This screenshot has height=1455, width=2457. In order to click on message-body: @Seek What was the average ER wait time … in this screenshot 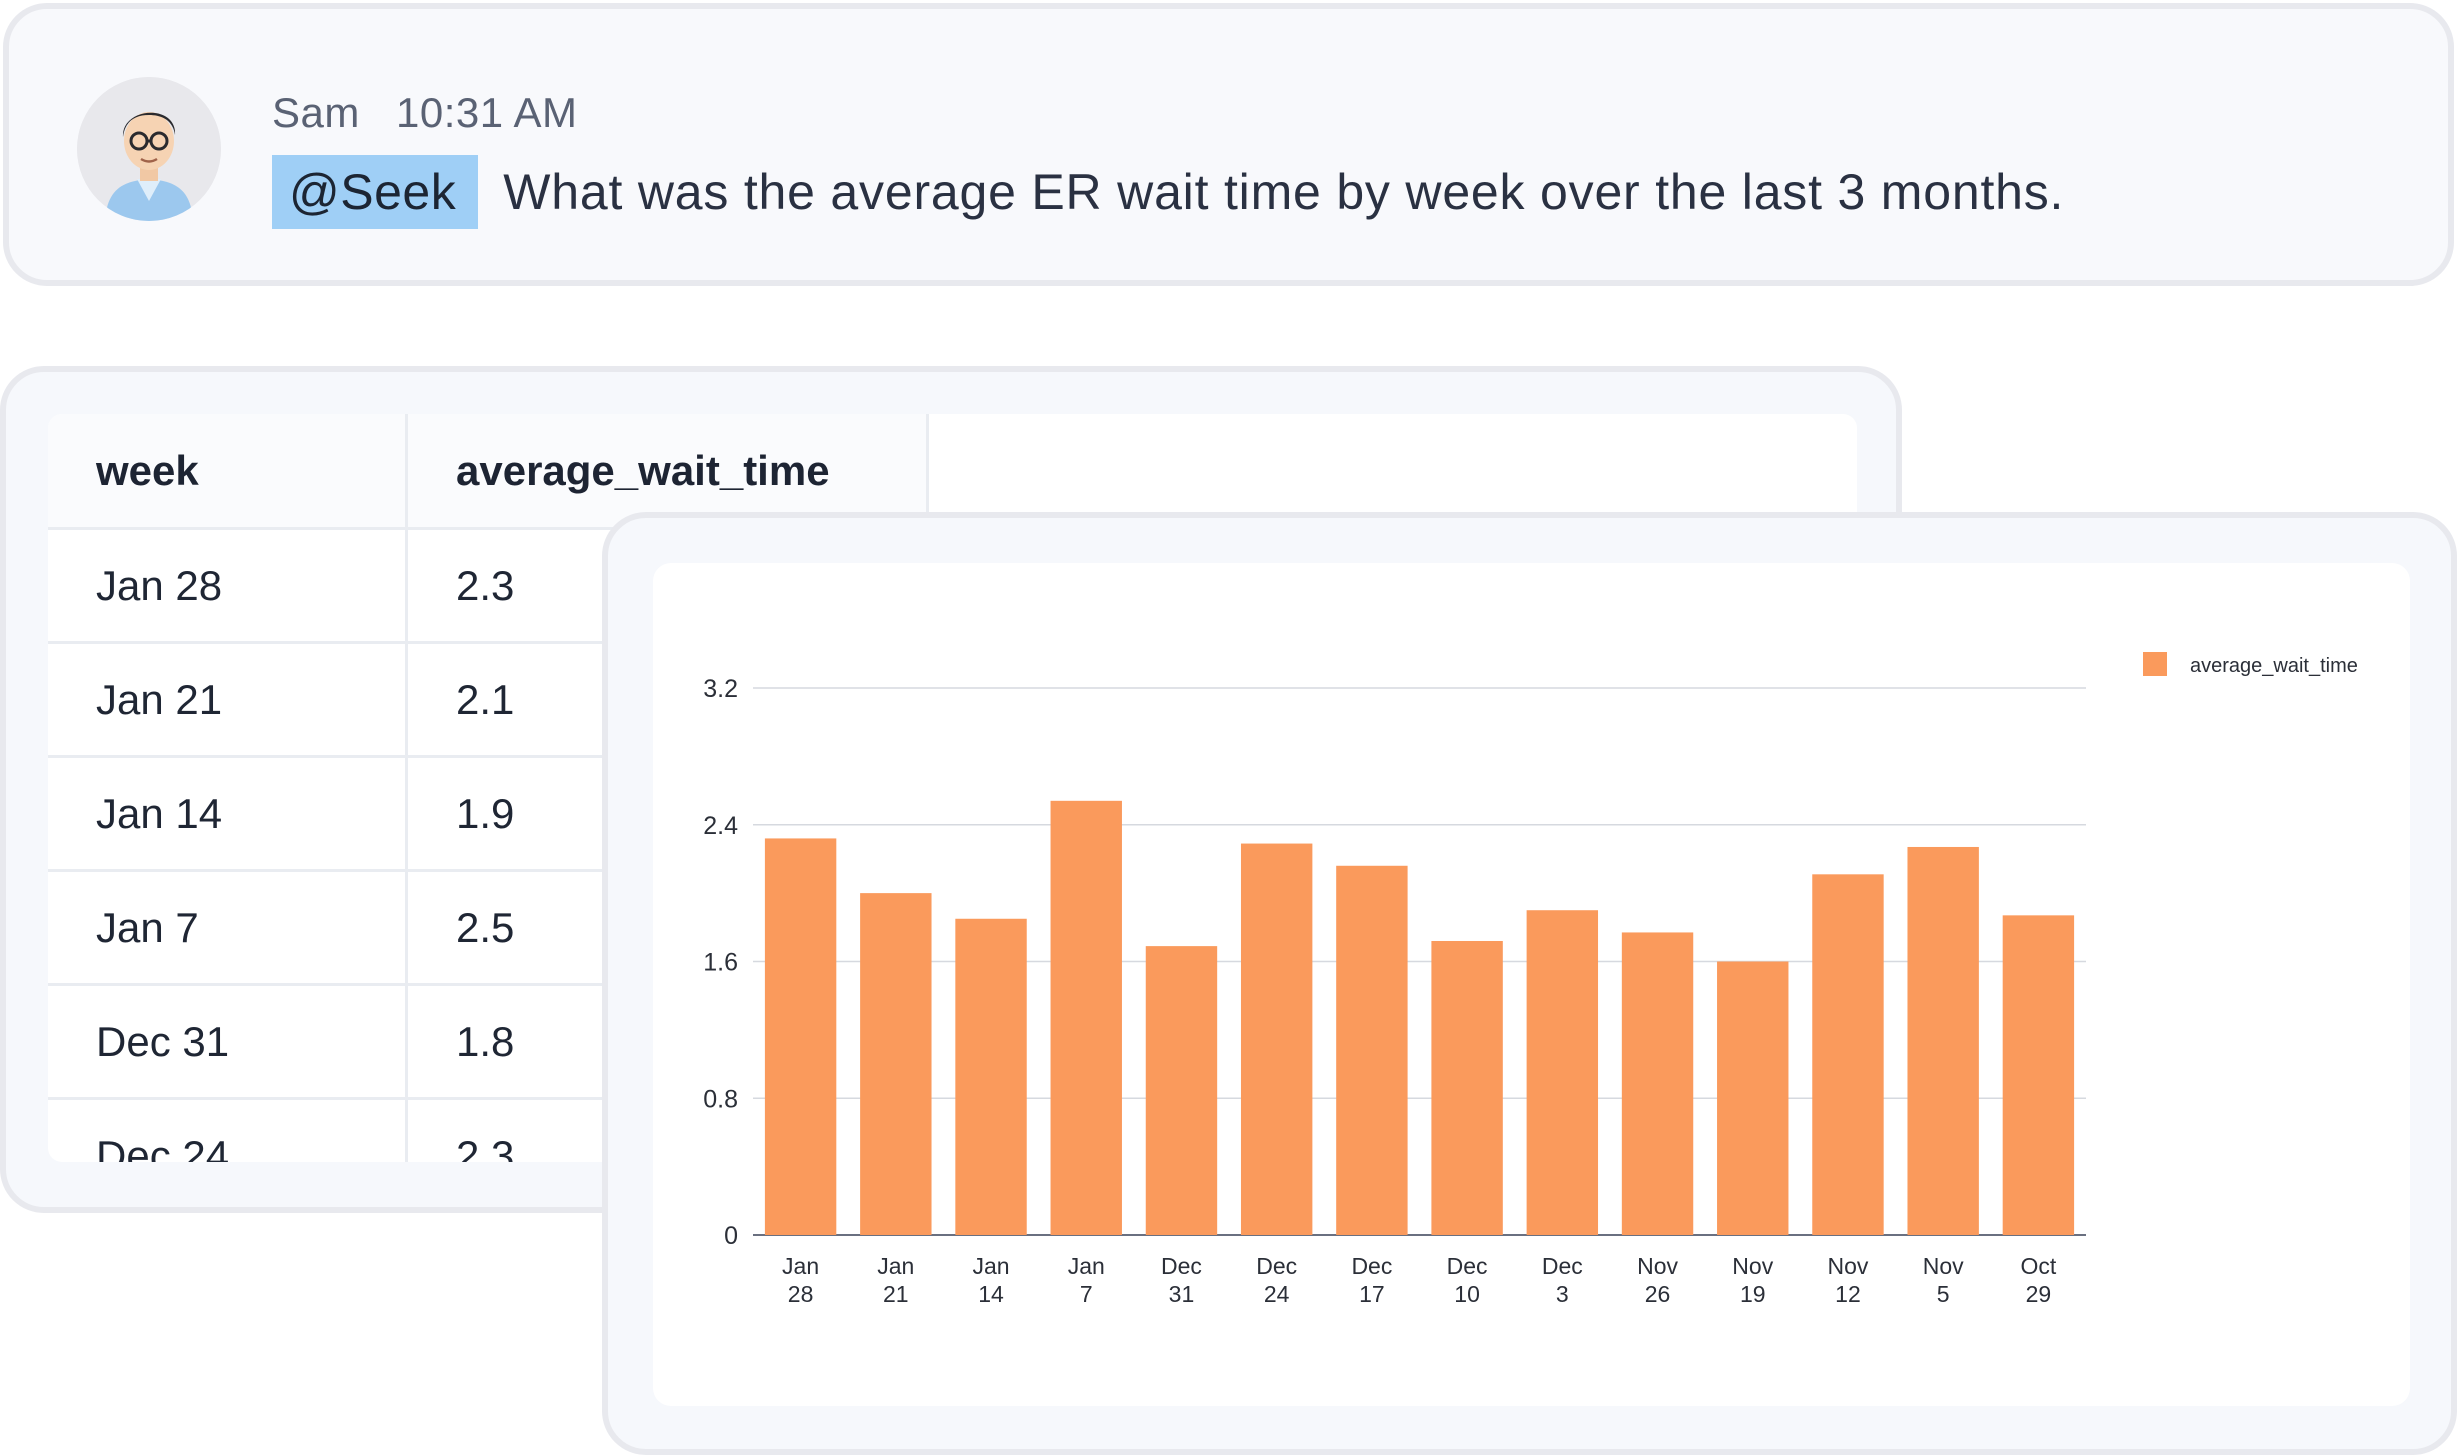, I will do `click(1168, 192)`.